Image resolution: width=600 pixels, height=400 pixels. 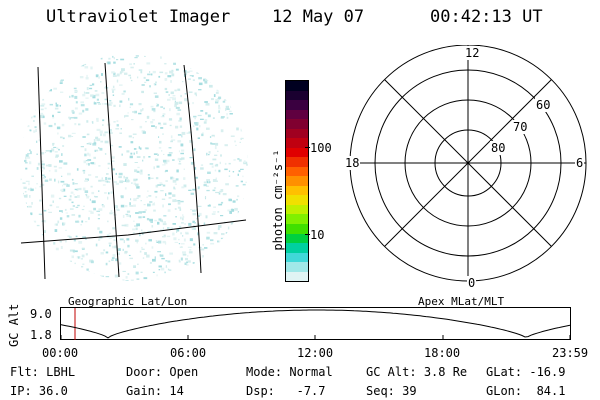 I want to click on mlt-label-12: 12, so click(x=472, y=53).